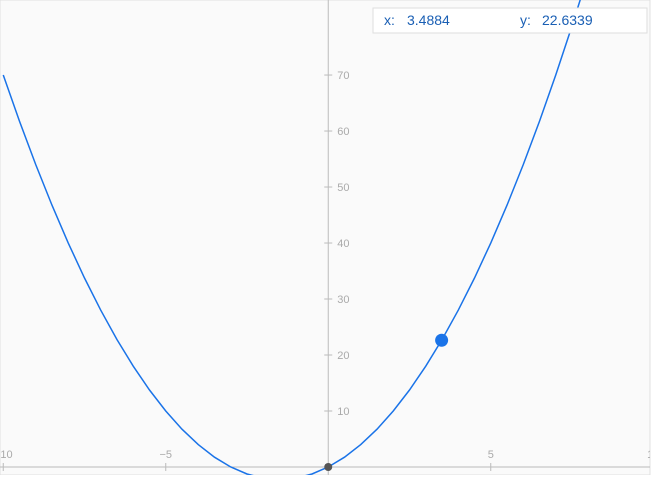 This screenshot has height=480, width=655. I want to click on highlight-point, so click(442, 340).